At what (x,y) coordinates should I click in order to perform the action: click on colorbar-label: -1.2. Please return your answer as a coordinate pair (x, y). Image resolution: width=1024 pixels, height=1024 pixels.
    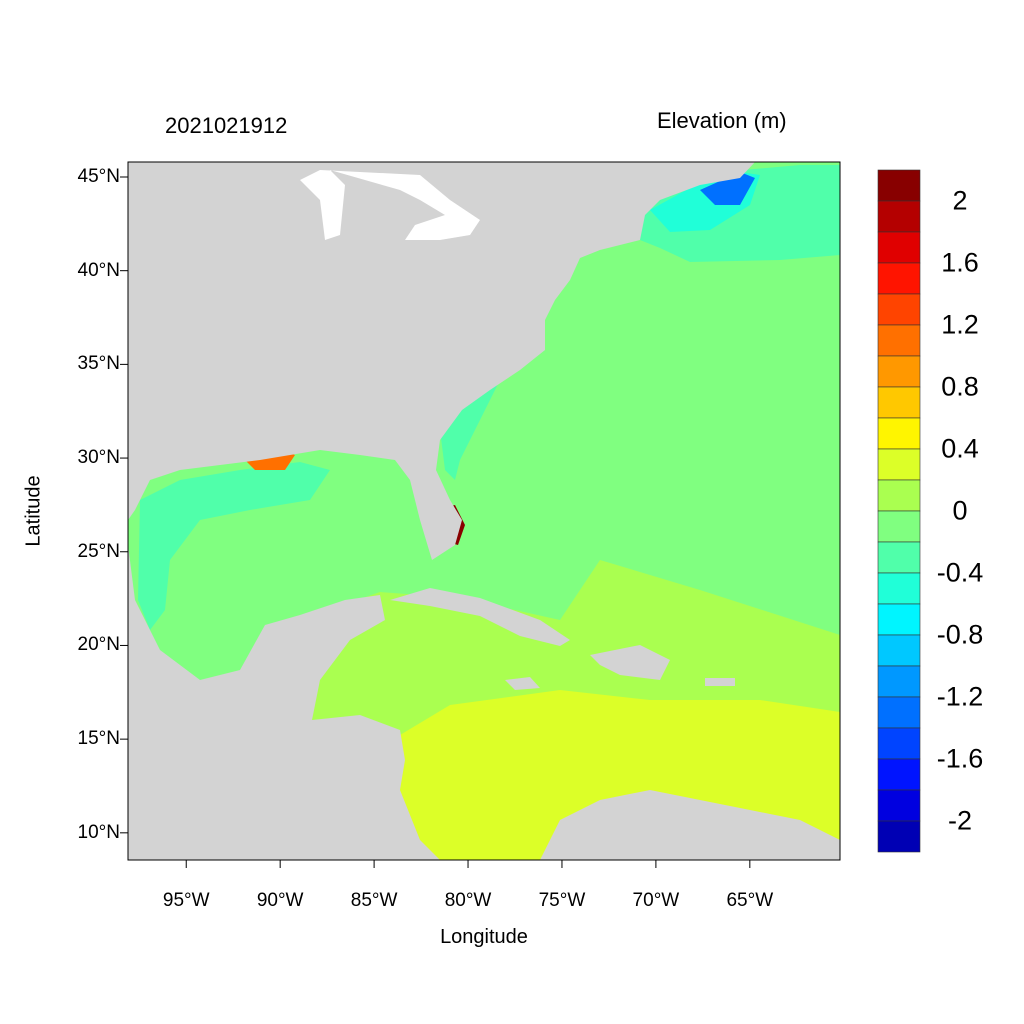
    Looking at the image, I should click on (960, 696).